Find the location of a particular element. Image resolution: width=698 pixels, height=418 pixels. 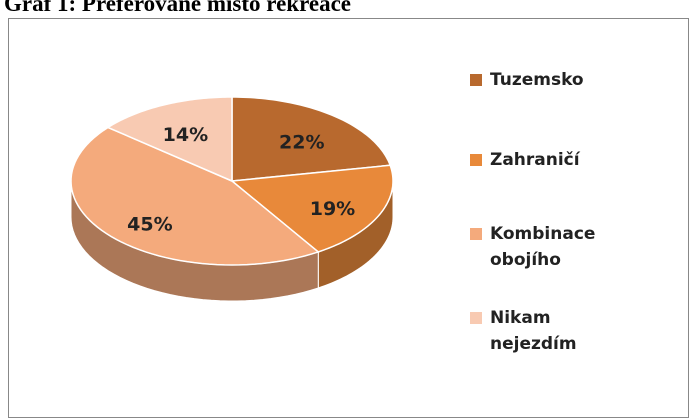

data-label: 22% is located at coordinates (301, 142).